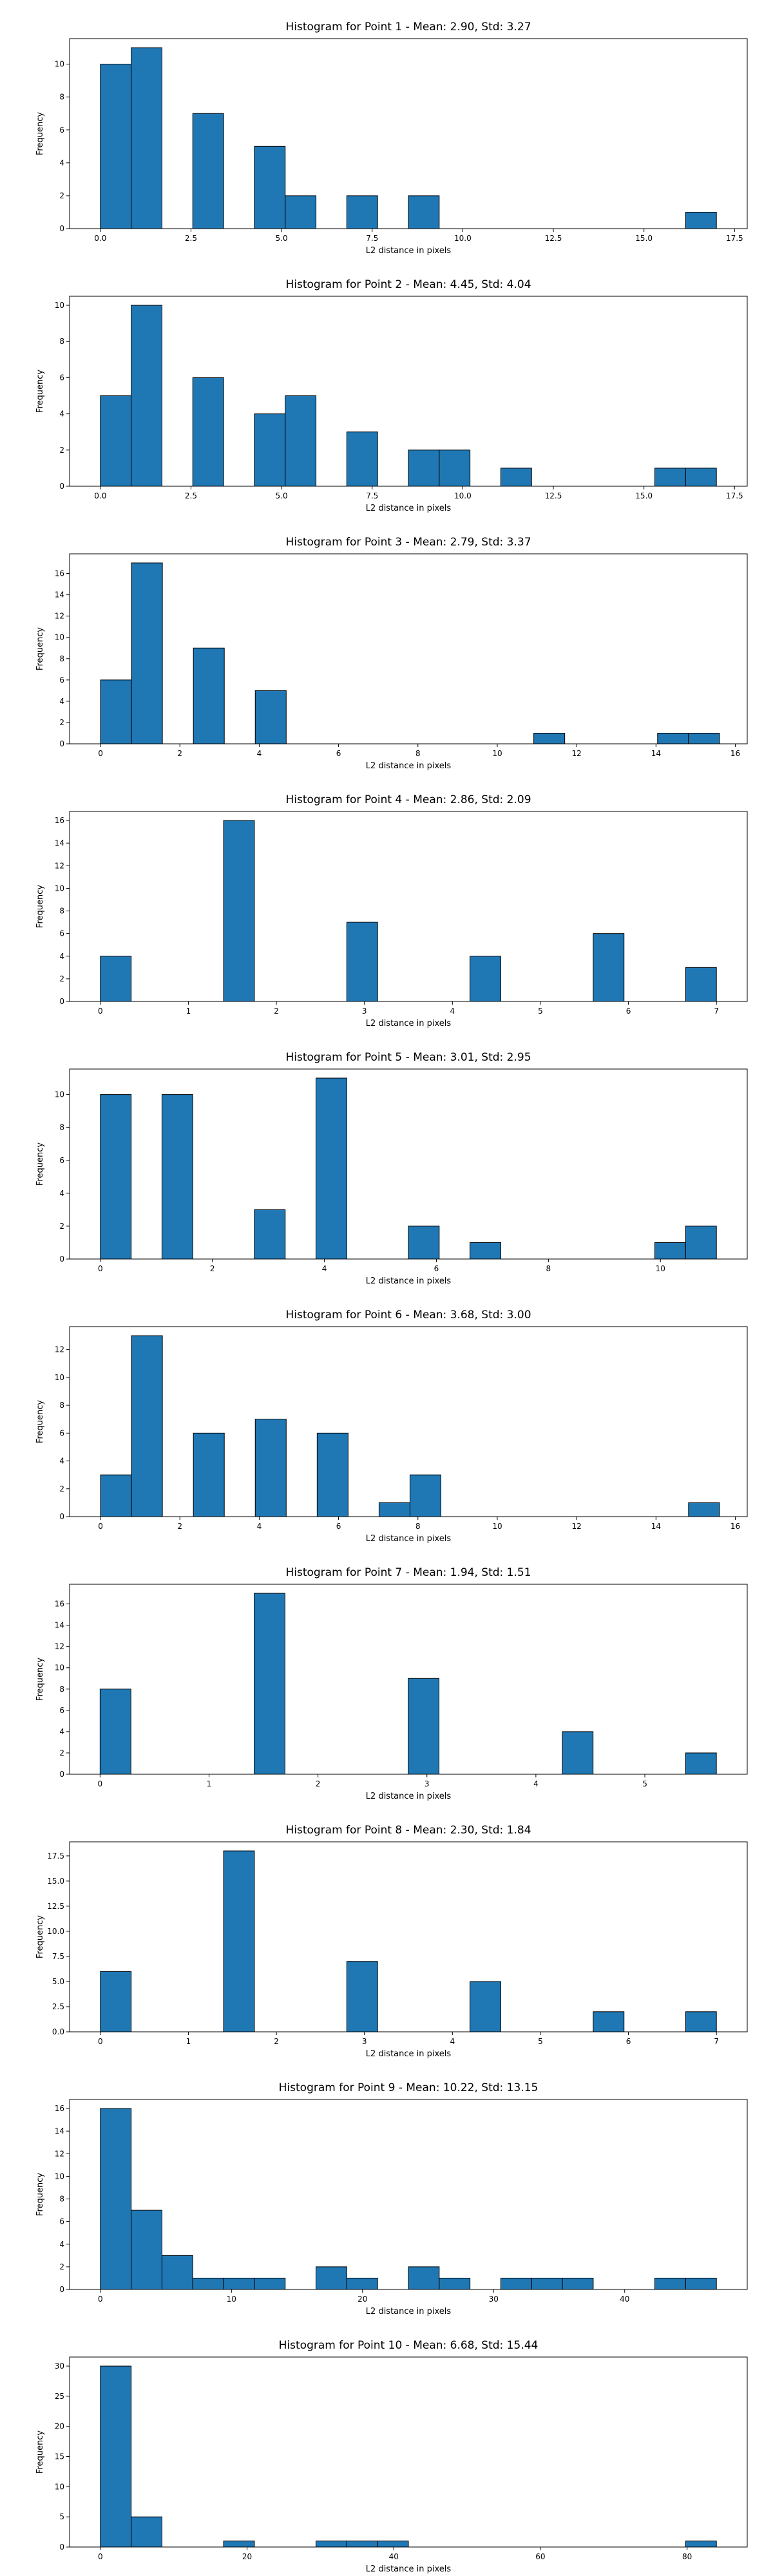  I want to click on y-tick-label: 25, so click(59, 2396).